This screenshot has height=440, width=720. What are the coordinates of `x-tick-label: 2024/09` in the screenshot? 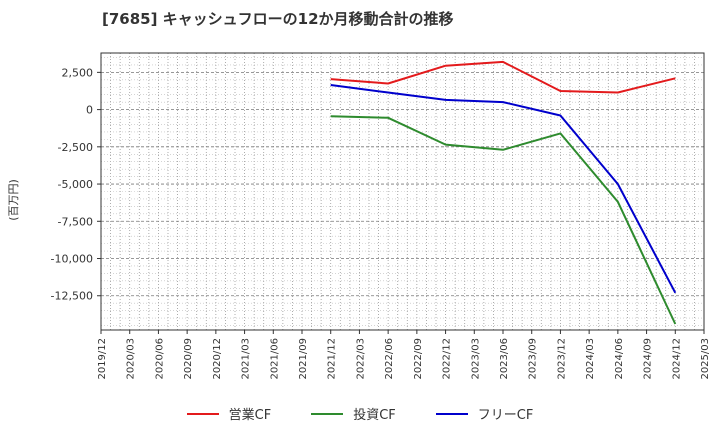 It's located at (648, 359).